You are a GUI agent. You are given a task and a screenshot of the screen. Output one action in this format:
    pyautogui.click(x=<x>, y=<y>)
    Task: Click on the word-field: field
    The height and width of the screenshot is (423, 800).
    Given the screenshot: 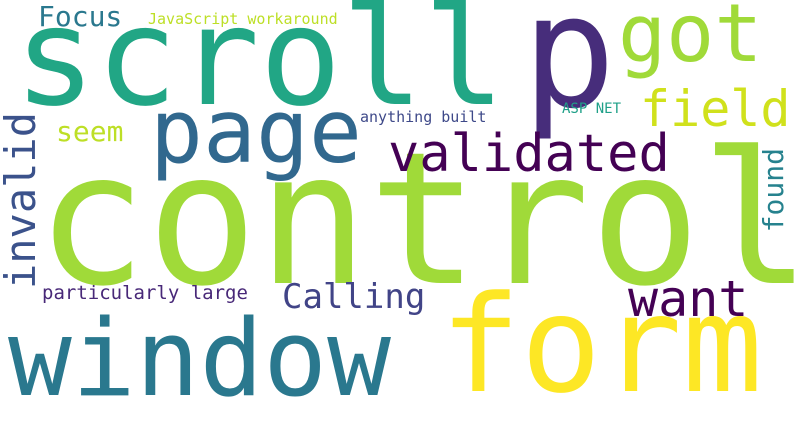 What is the action you would take?
    pyautogui.click(x=715, y=109)
    